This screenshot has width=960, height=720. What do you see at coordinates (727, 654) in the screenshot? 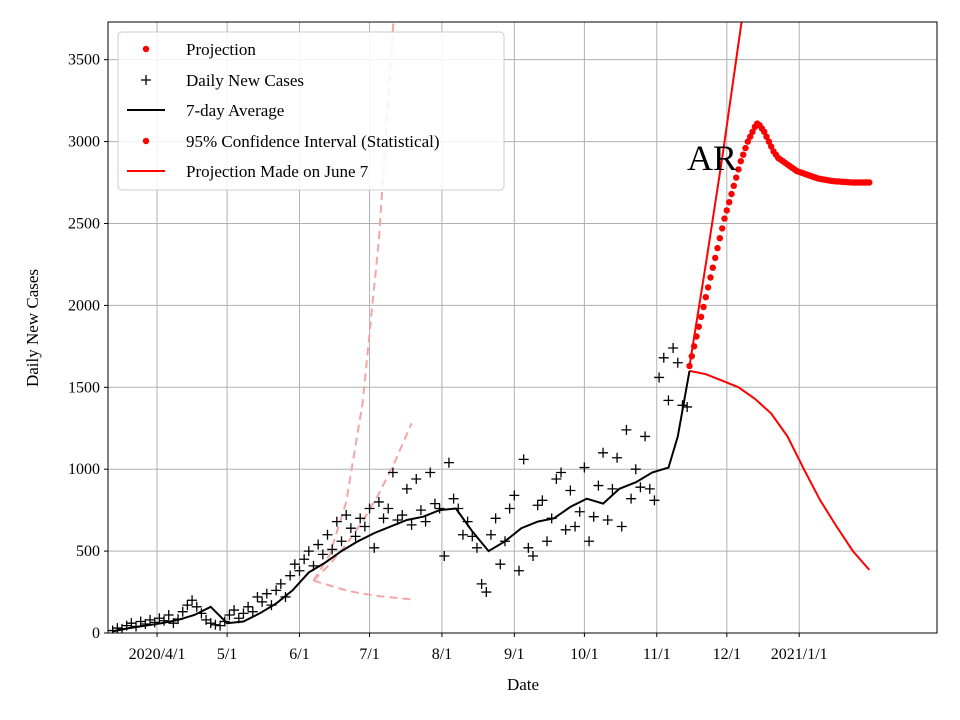
I see `x-tick-label: 12/1` at bounding box center [727, 654].